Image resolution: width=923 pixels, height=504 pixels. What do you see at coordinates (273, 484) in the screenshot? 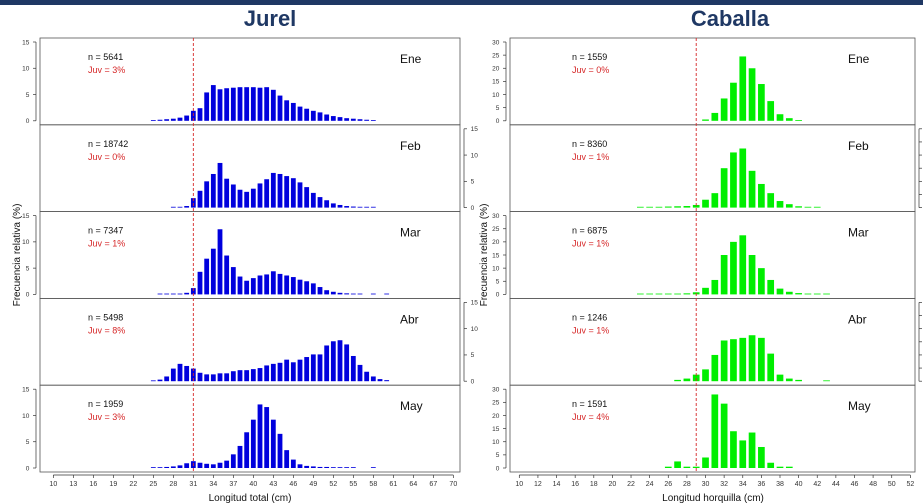
I see `jurel-x-tick-label: 43` at bounding box center [273, 484].